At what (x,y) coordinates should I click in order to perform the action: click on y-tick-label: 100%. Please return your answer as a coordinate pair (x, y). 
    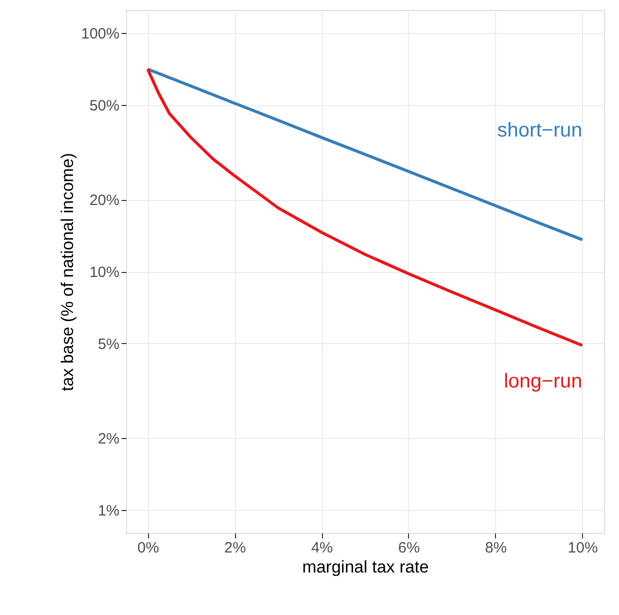
    Looking at the image, I should click on (100, 34).